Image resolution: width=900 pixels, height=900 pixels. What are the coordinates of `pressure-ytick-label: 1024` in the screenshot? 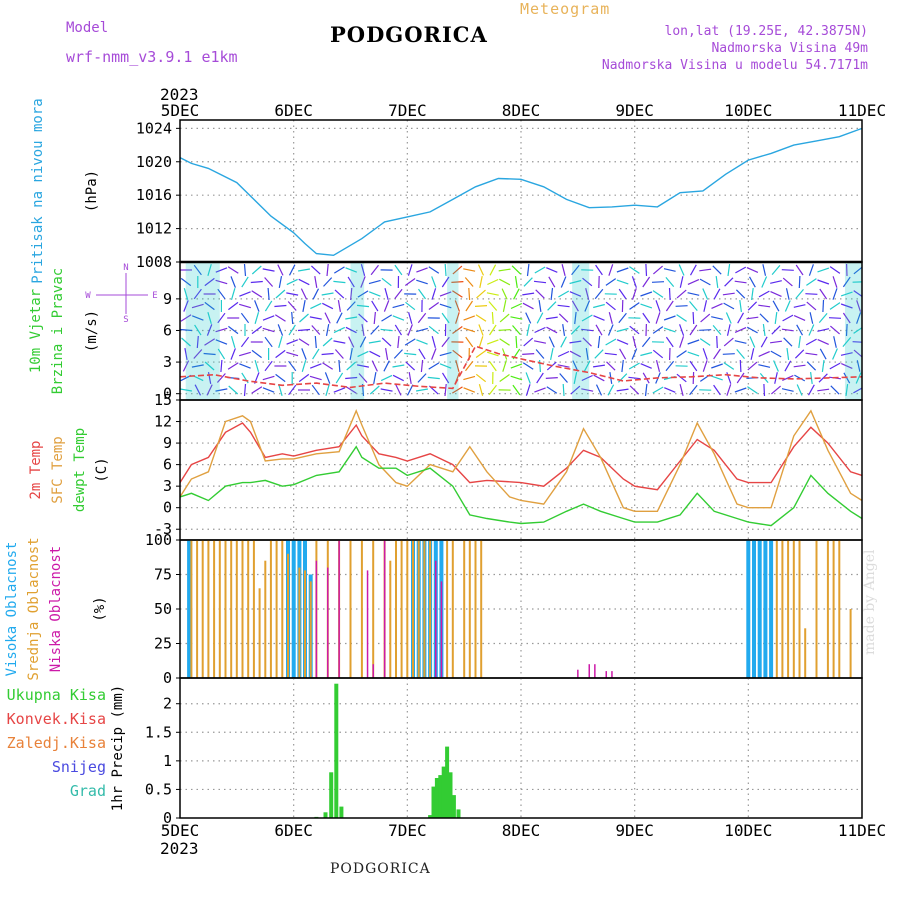 It's located at (154, 128).